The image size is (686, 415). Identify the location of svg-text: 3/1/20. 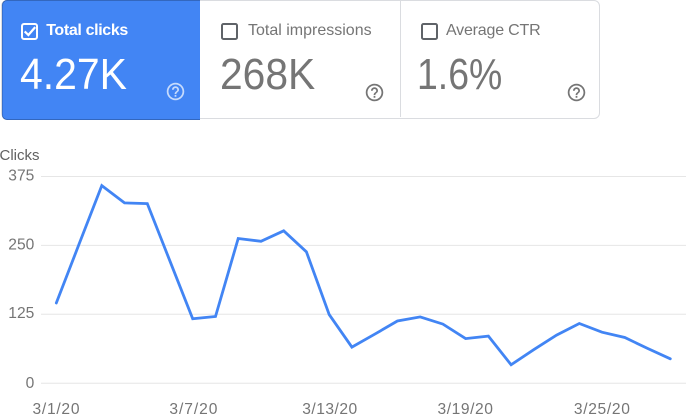
(56, 408).